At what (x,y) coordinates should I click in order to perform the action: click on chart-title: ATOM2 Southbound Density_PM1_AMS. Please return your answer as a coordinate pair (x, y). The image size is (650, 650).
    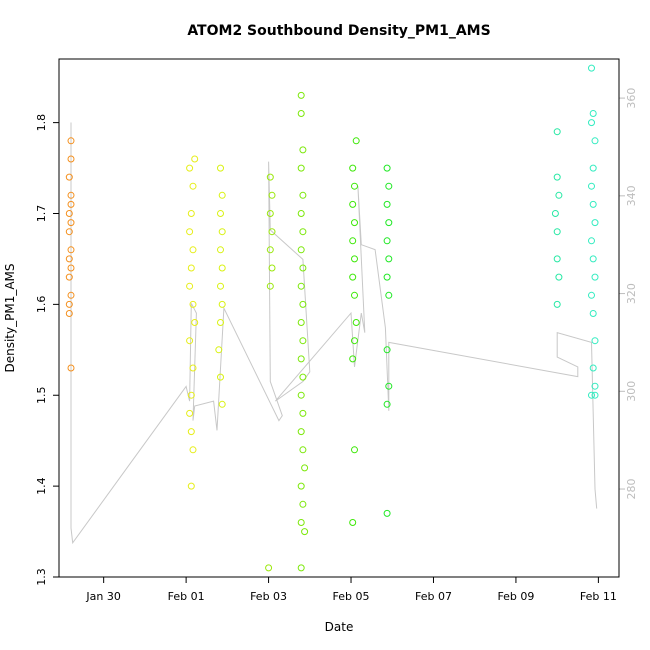
    Looking at the image, I should click on (338, 31).